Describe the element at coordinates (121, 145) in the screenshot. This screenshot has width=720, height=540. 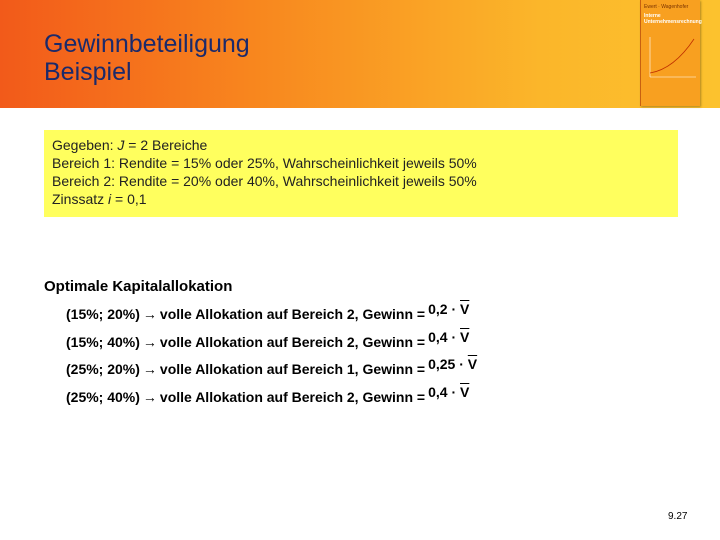
I see `symbol: J` at that location.